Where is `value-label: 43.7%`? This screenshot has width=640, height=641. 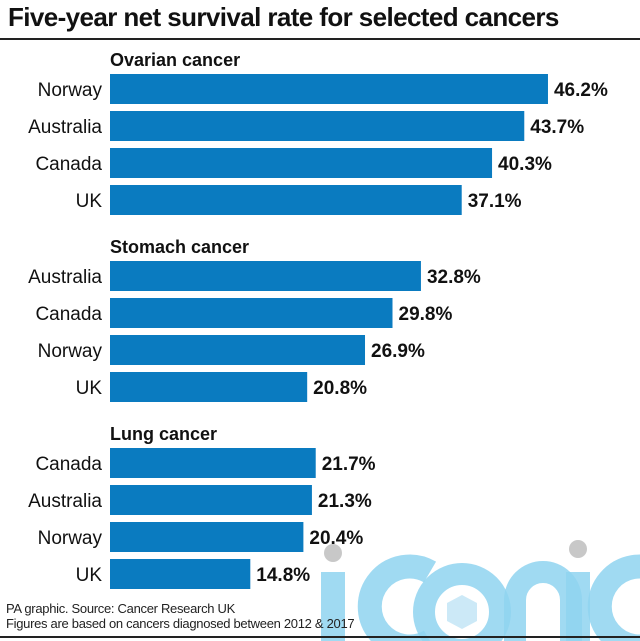
value-label: 43.7% is located at coordinates (557, 127).